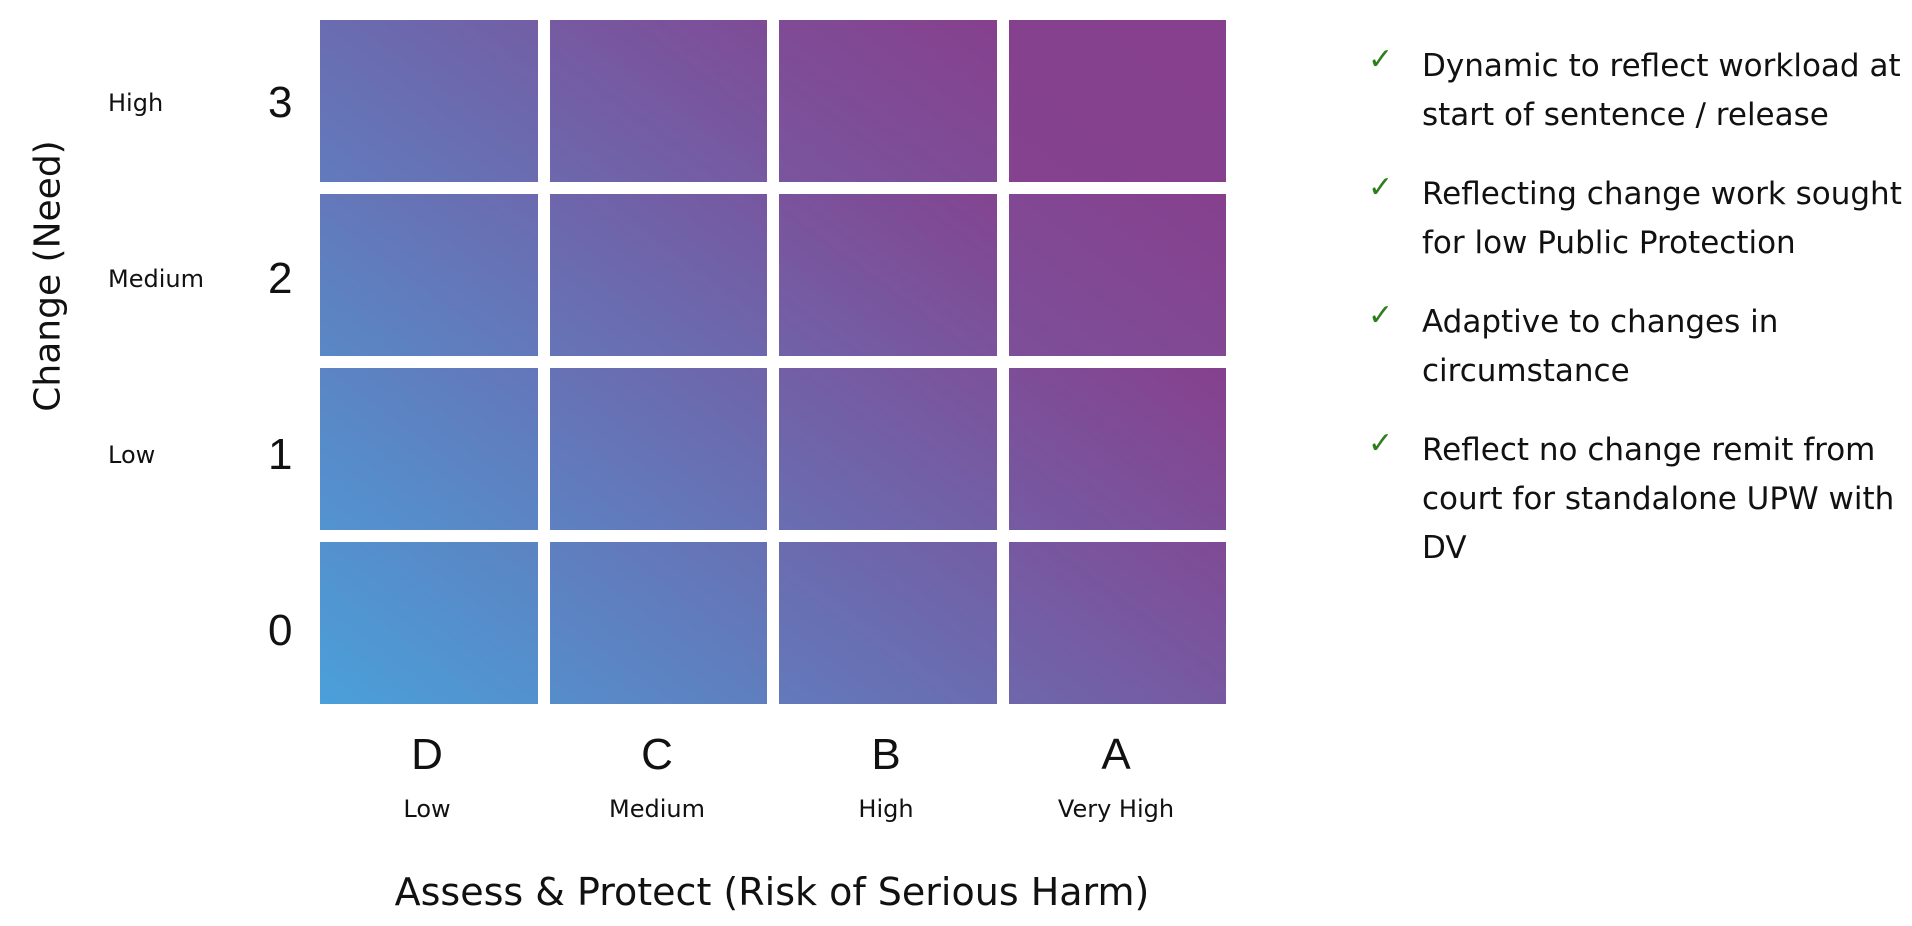  What do you see at coordinates (280, 454) in the screenshot?
I see `row-number-1: 1` at bounding box center [280, 454].